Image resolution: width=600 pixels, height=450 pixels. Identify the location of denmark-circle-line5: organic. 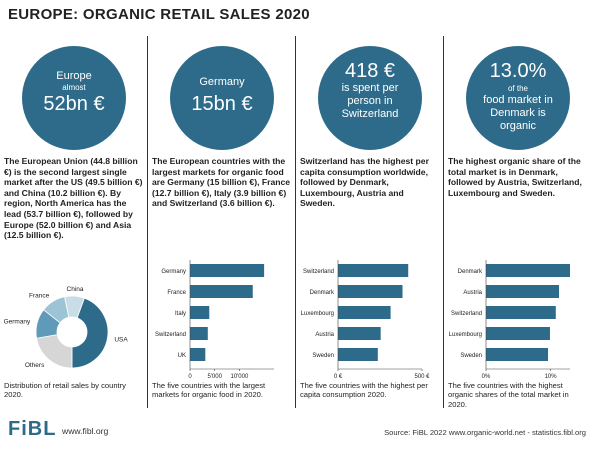
(518, 126).